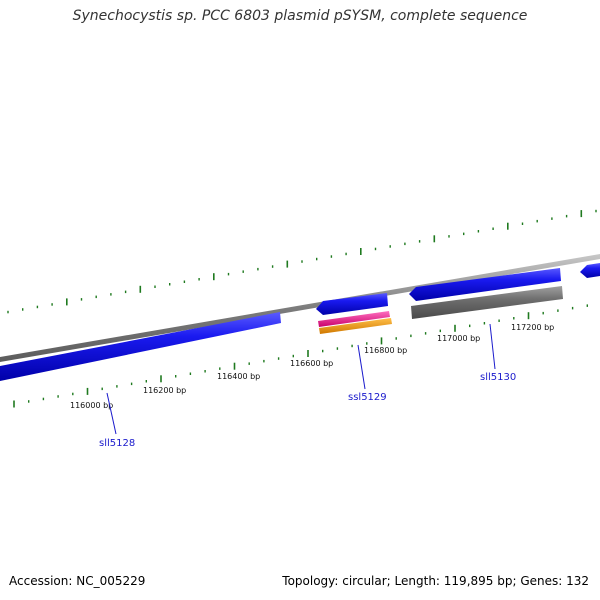 Image resolution: width=600 pixels, height=600 pixels. What do you see at coordinates (164, 390) in the screenshot?
I see `ruler-label: 116200 bp` at bounding box center [164, 390].